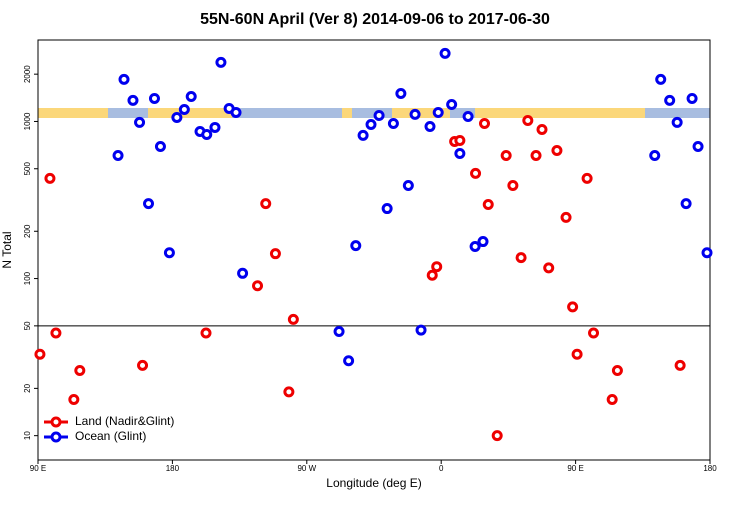  I want to click on x-tick-label: 180, so click(710, 468).